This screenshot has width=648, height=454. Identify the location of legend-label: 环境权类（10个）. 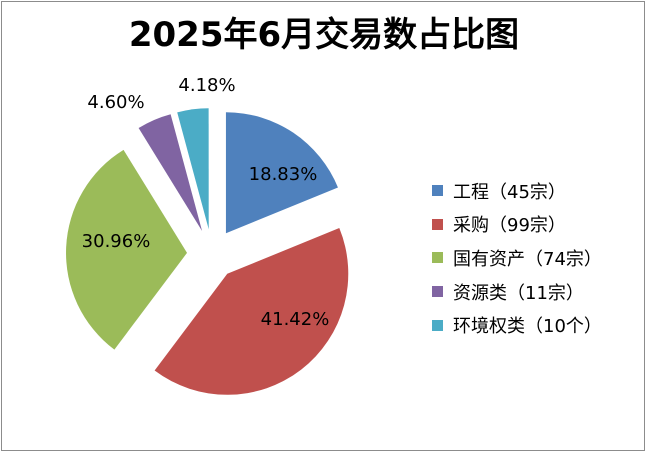
(527, 327).